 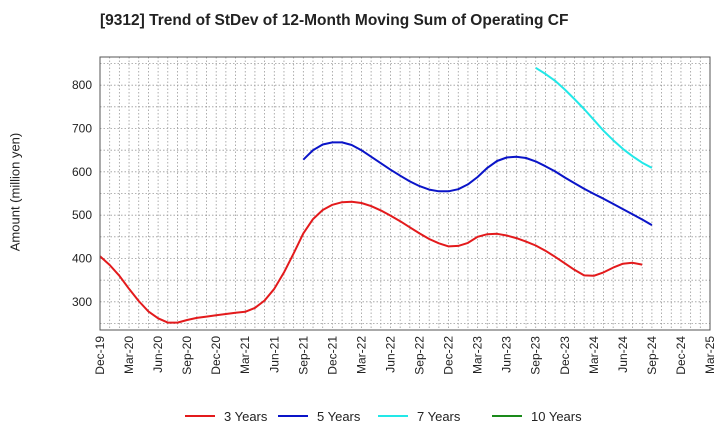 What do you see at coordinates (339, 416) in the screenshot?
I see `legend-label: 5 Years` at bounding box center [339, 416].